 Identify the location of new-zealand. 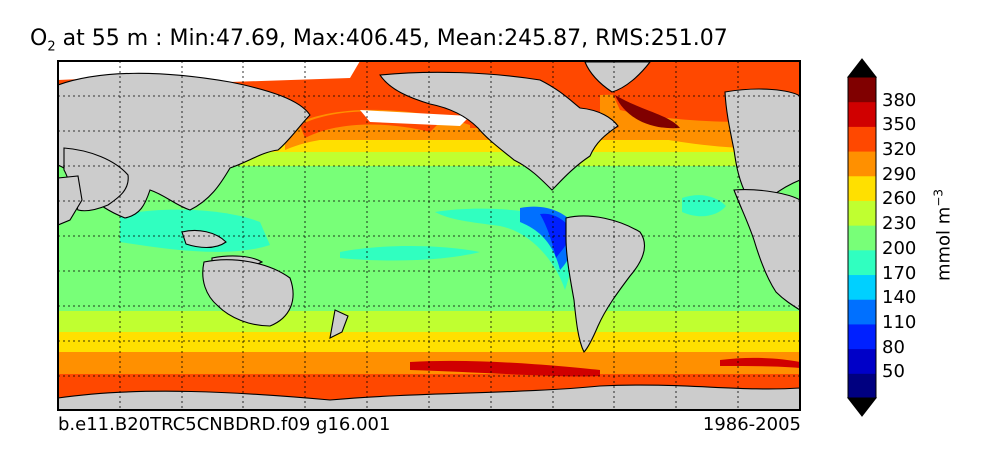
(339, 324).